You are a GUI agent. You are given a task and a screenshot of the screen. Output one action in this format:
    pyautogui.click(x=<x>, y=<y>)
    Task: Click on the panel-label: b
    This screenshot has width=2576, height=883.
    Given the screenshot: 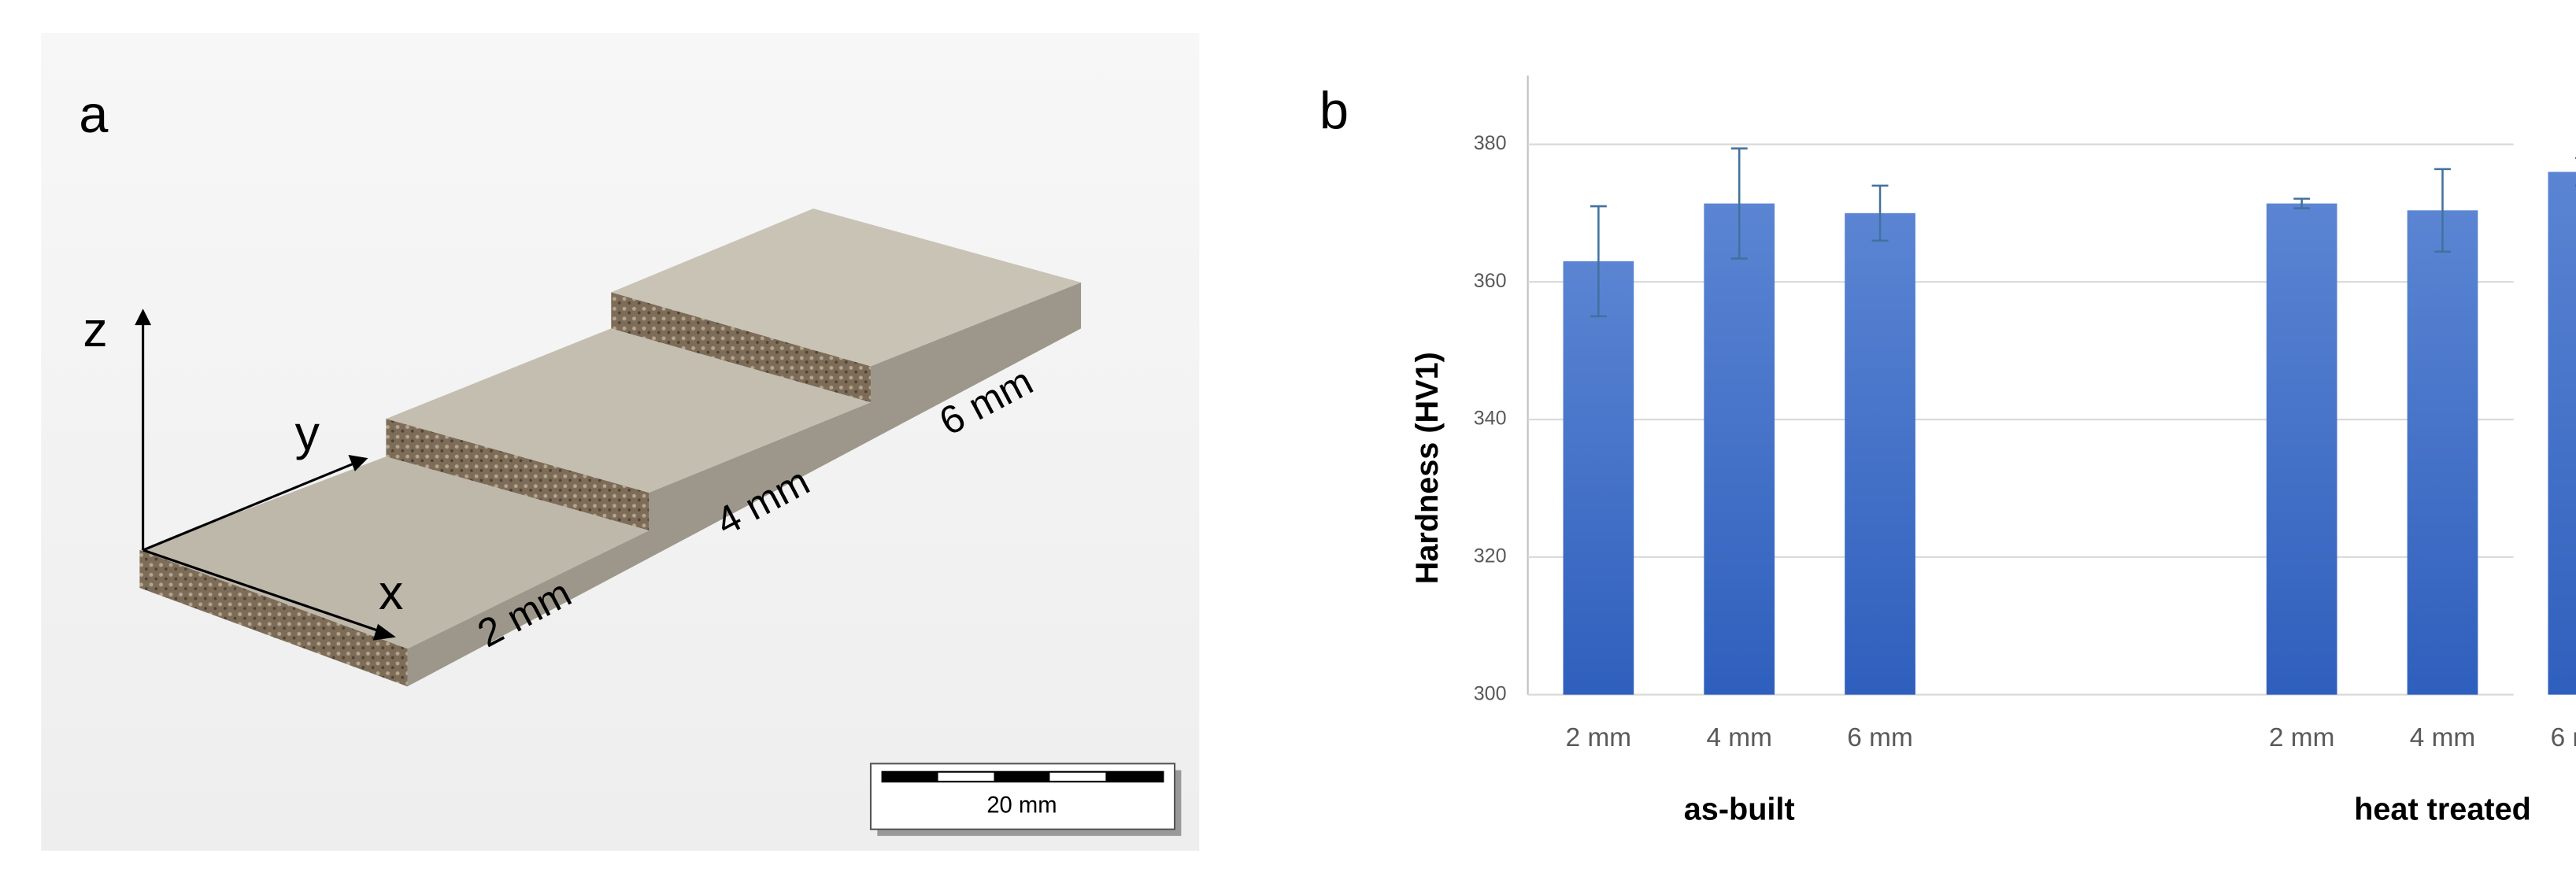 What is the action you would take?
    pyautogui.click(x=1334, y=112)
    